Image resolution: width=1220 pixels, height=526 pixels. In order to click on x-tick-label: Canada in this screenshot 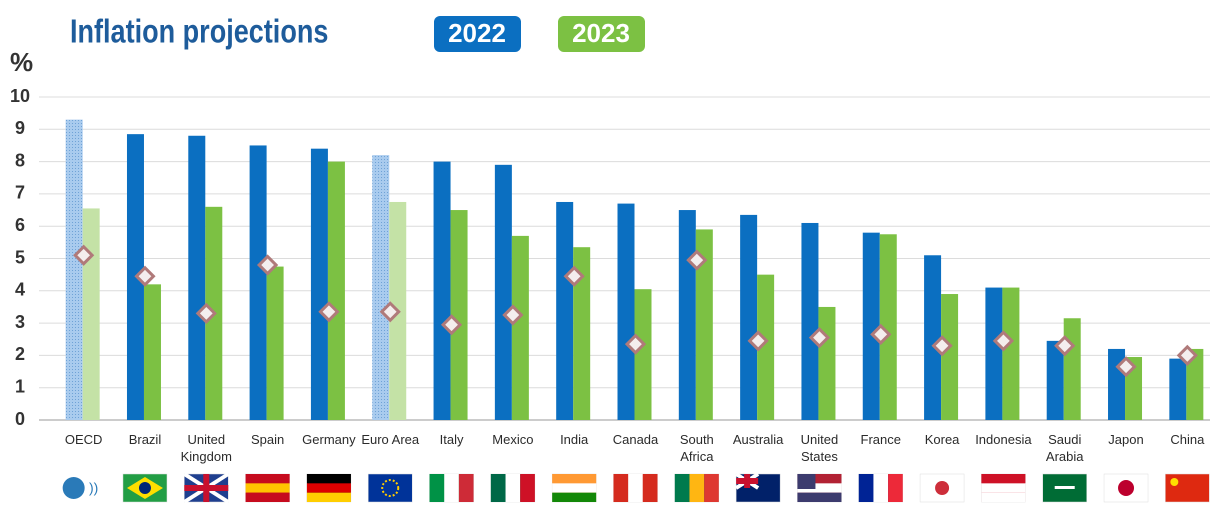, I will do `click(635, 439)`.